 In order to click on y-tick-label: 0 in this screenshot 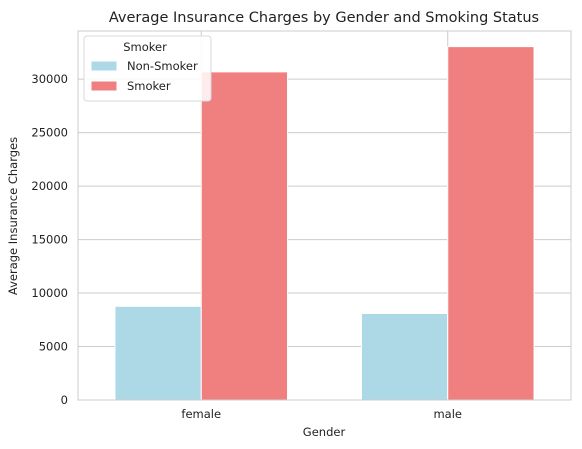, I will do `click(64, 400)`.